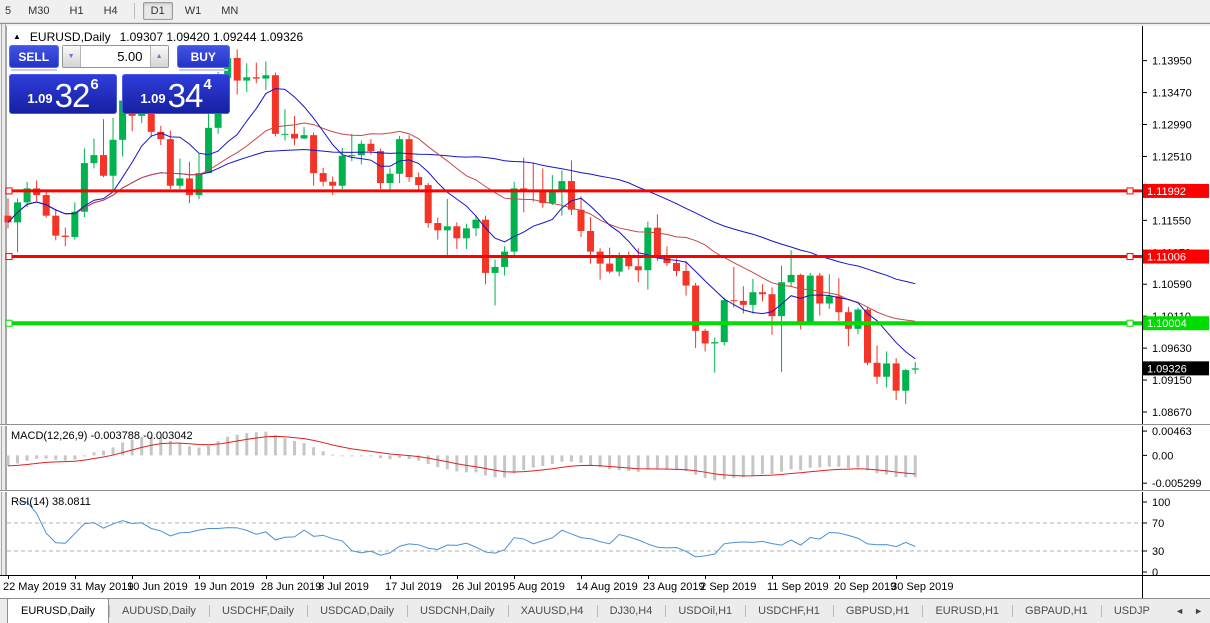  I want to click on rsi-pane: 100 70 30 0, so click(605, 533).